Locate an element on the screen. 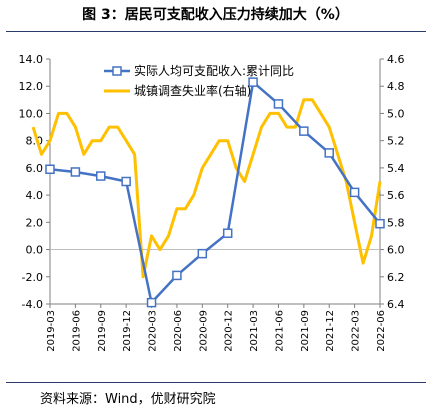 The height and width of the screenshot is (415, 431). x-tick-label: 2021-09 is located at coordinates (305, 331).